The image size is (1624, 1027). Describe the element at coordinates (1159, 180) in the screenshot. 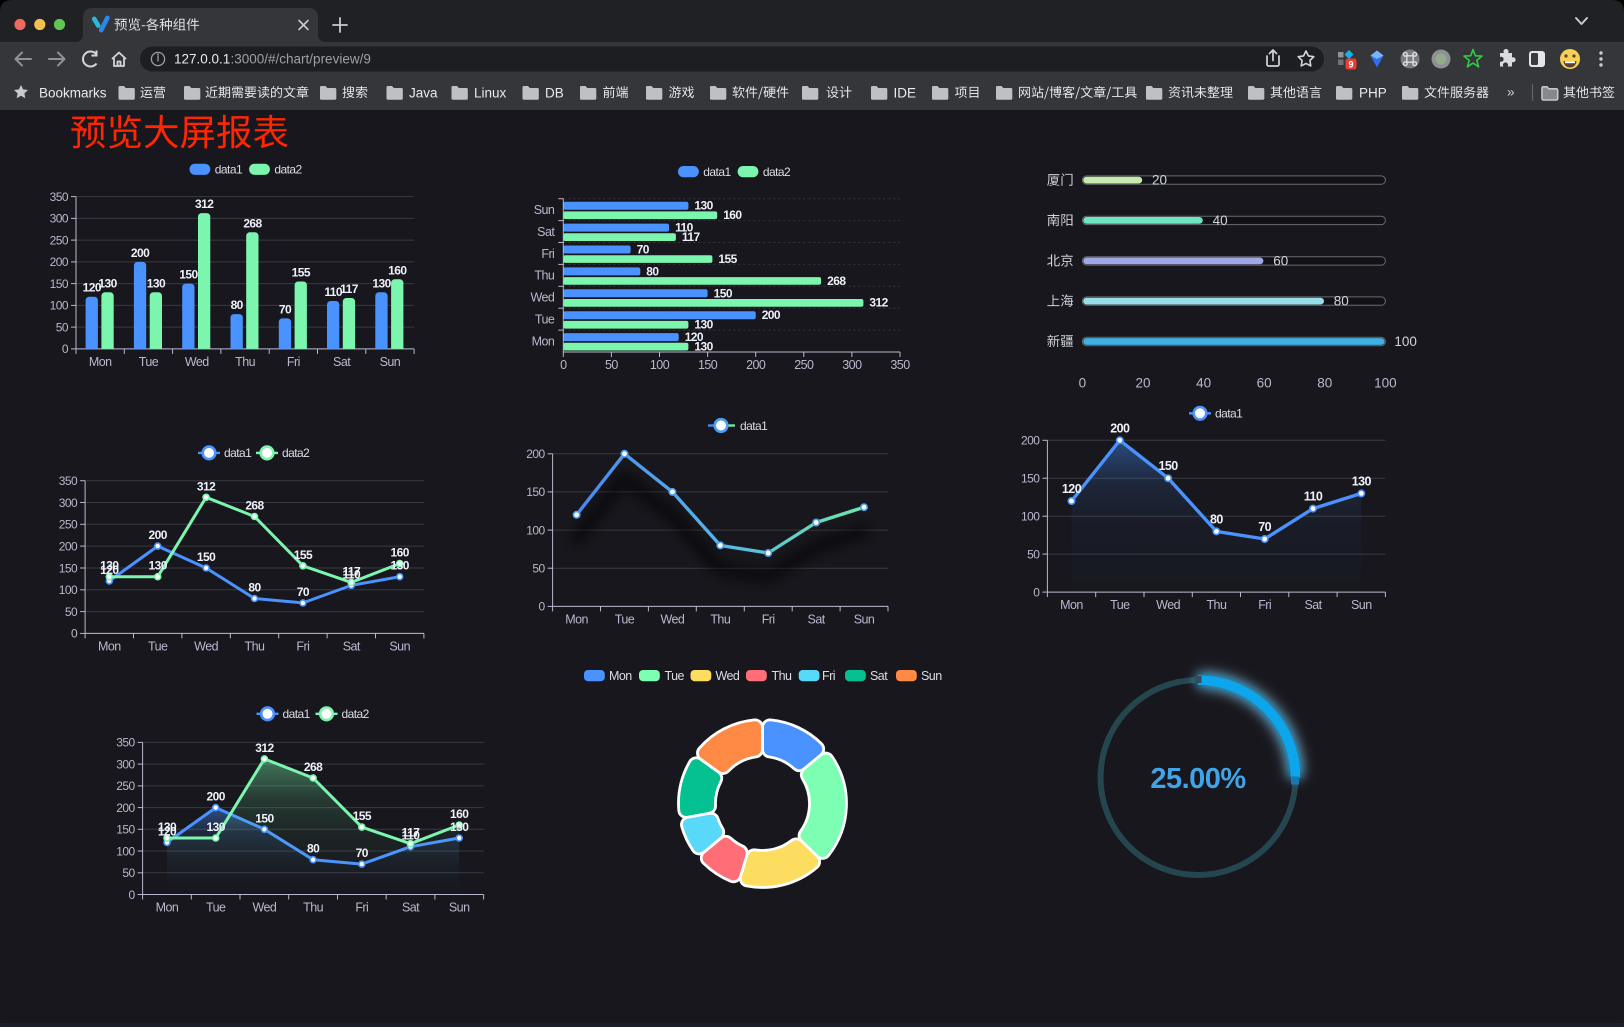

I see `svg-text: 20` at that location.